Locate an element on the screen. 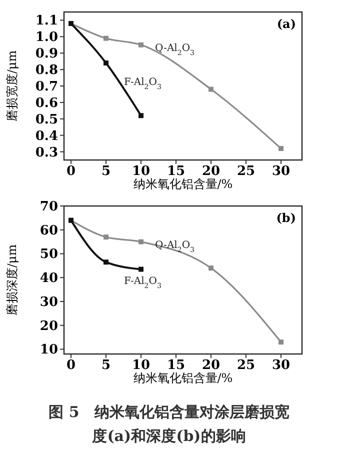 The image size is (338, 452). y-tick-label: 0.5 is located at coordinates (46, 120).